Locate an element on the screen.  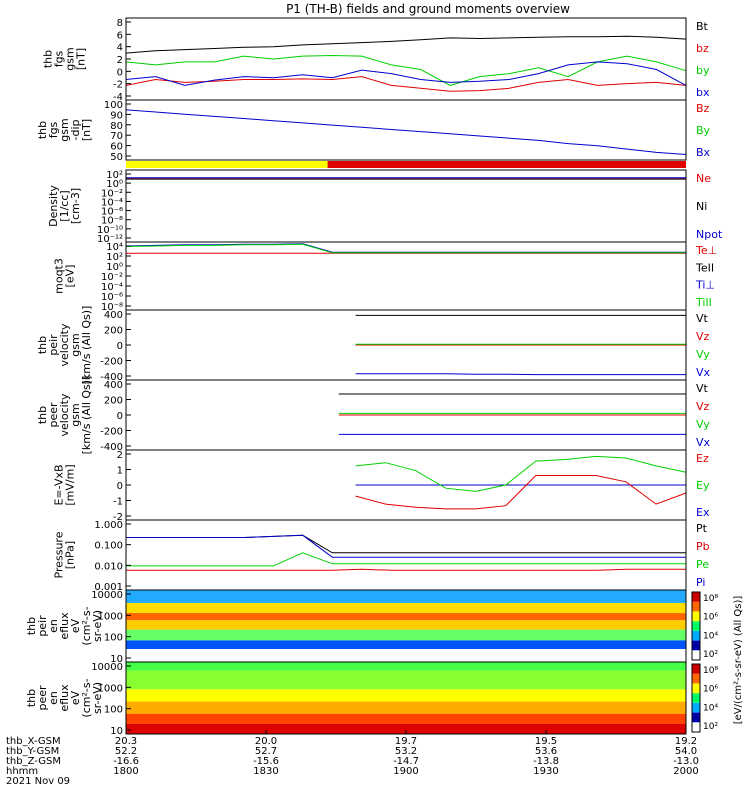
legend-label: Npot is located at coordinates (709, 234).